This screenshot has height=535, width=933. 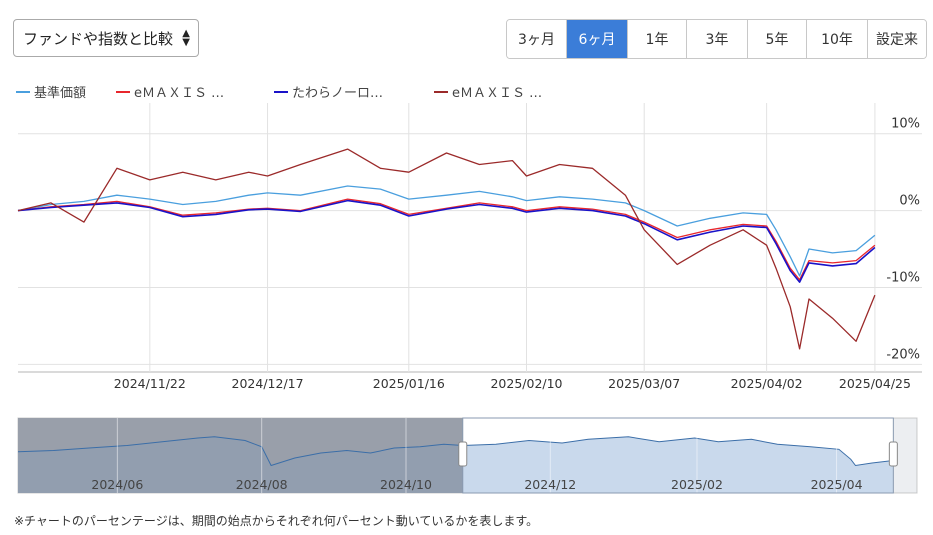 I want to click on period-button-since-inception: 設定来, so click(x=896, y=39).